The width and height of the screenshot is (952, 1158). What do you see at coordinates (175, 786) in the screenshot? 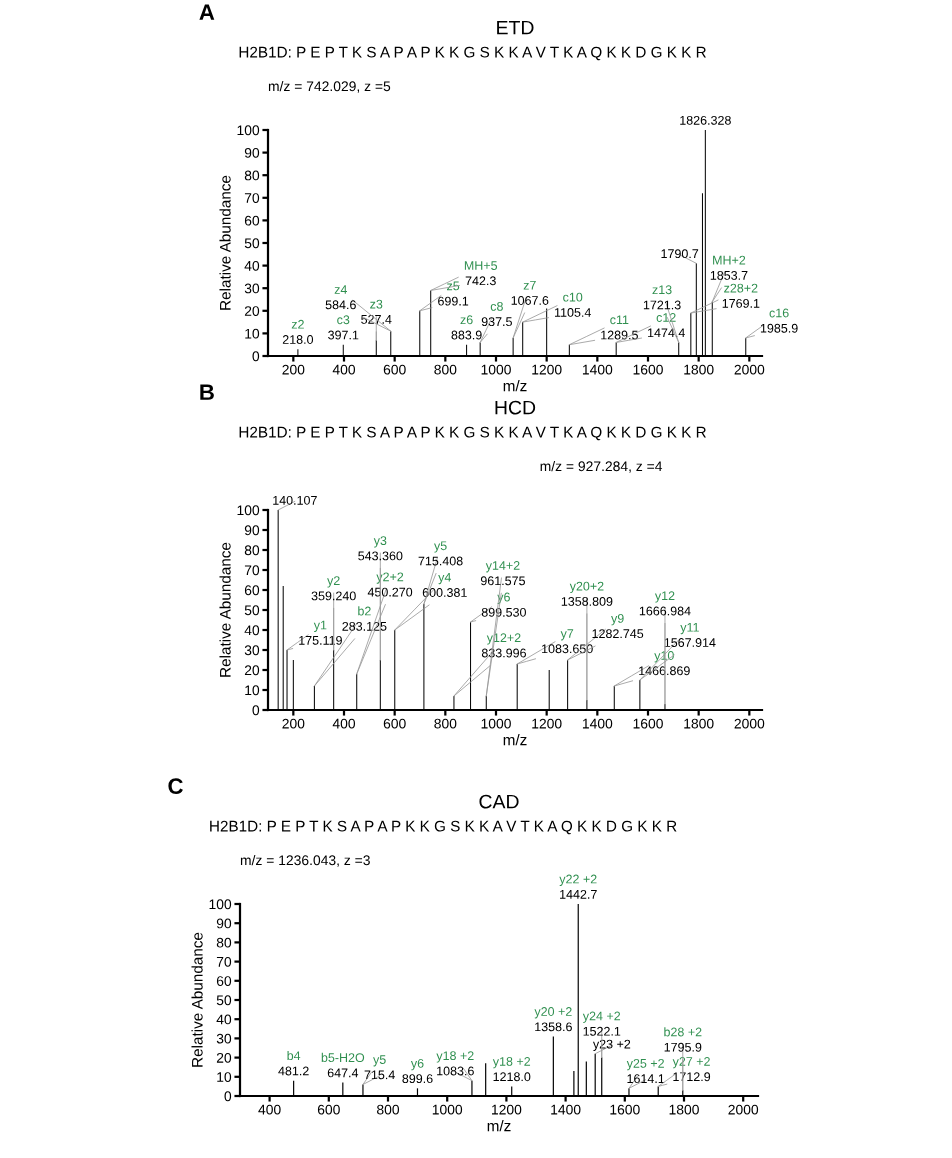
I see `text: C` at bounding box center [175, 786].